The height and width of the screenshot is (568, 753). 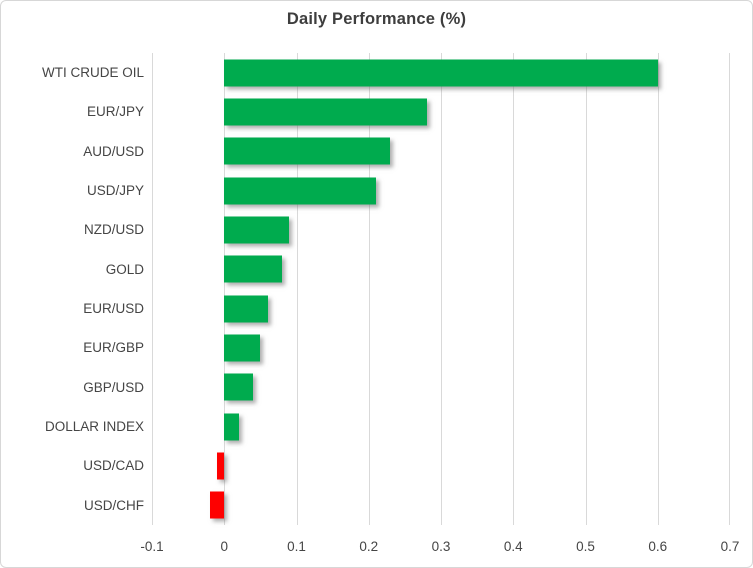 I want to click on bar-eur-jpy, so click(x=325, y=112).